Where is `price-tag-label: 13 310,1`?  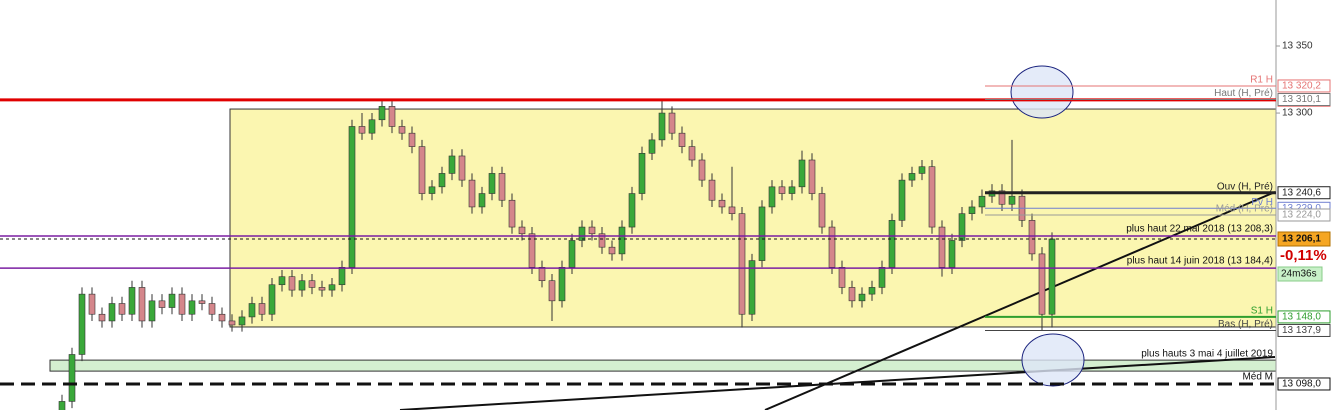 price-tag-label: 13 310,1 is located at coordinates (1301, 99).